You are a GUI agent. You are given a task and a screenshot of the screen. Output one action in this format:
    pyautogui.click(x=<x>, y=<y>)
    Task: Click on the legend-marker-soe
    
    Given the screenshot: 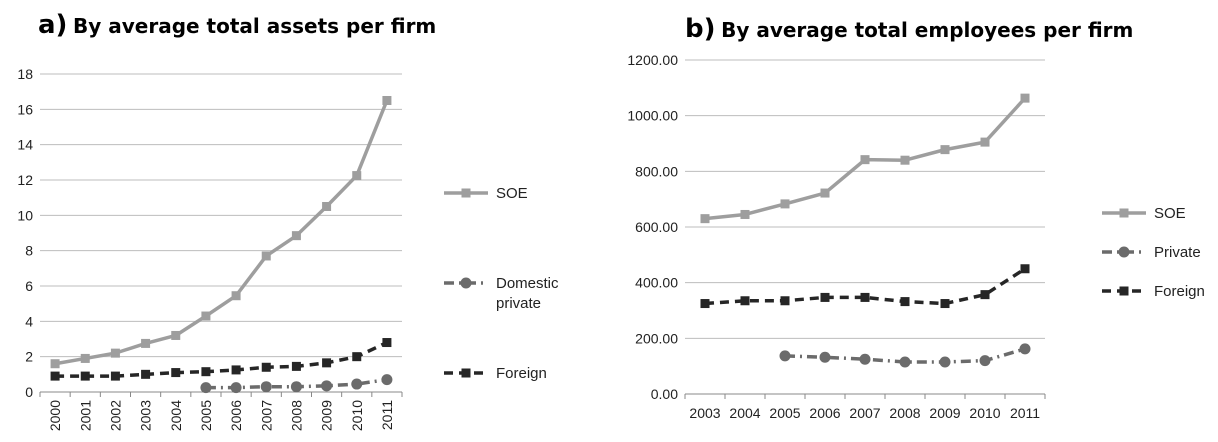 What is the action you would take?
    pyautogui.click(x=466, y=193)
    